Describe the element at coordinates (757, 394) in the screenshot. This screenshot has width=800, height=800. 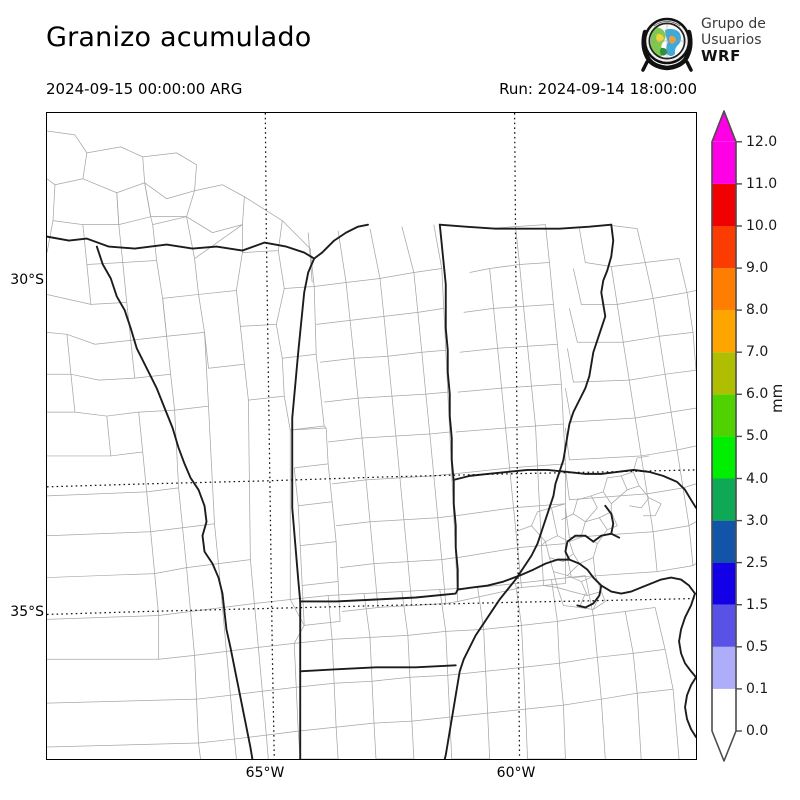
I see `colorbar-tick-6: 6.0` at that location.